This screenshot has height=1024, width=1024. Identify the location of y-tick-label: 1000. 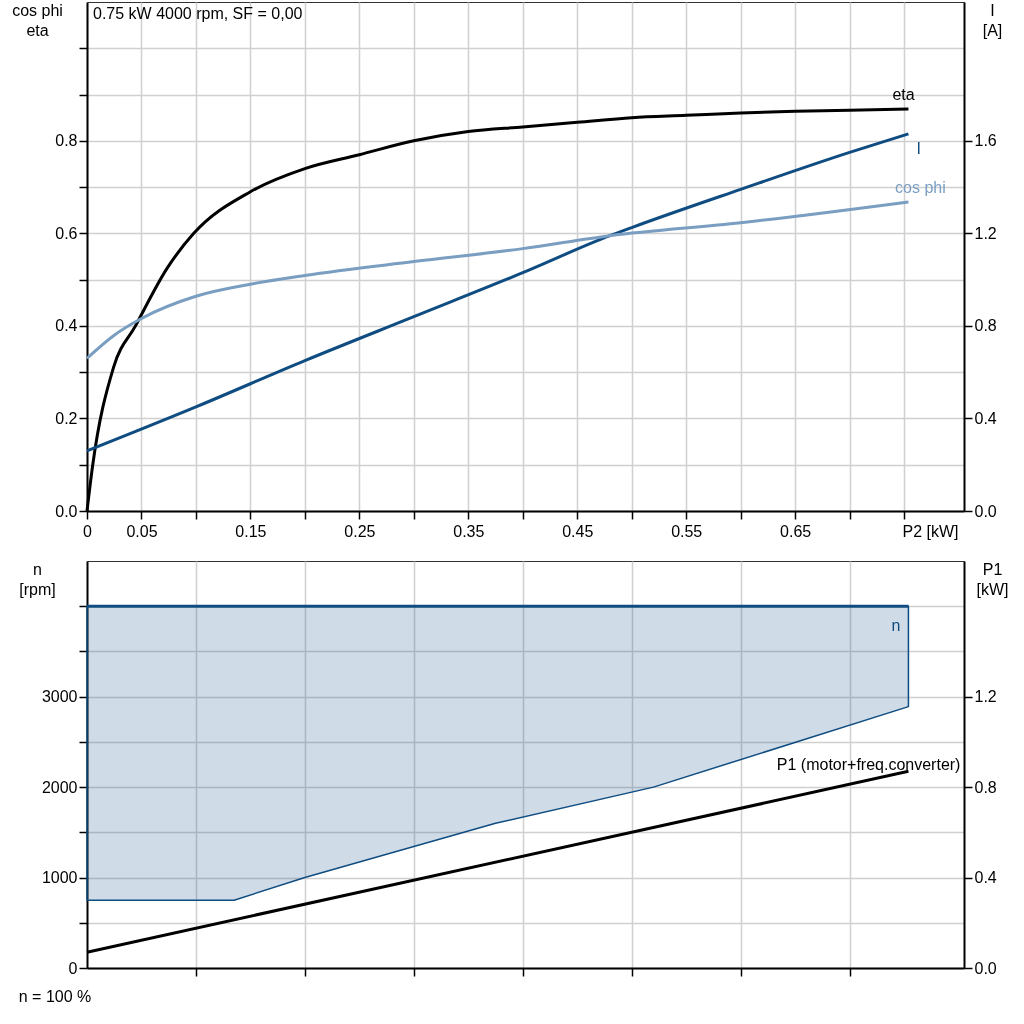
(59, 878).